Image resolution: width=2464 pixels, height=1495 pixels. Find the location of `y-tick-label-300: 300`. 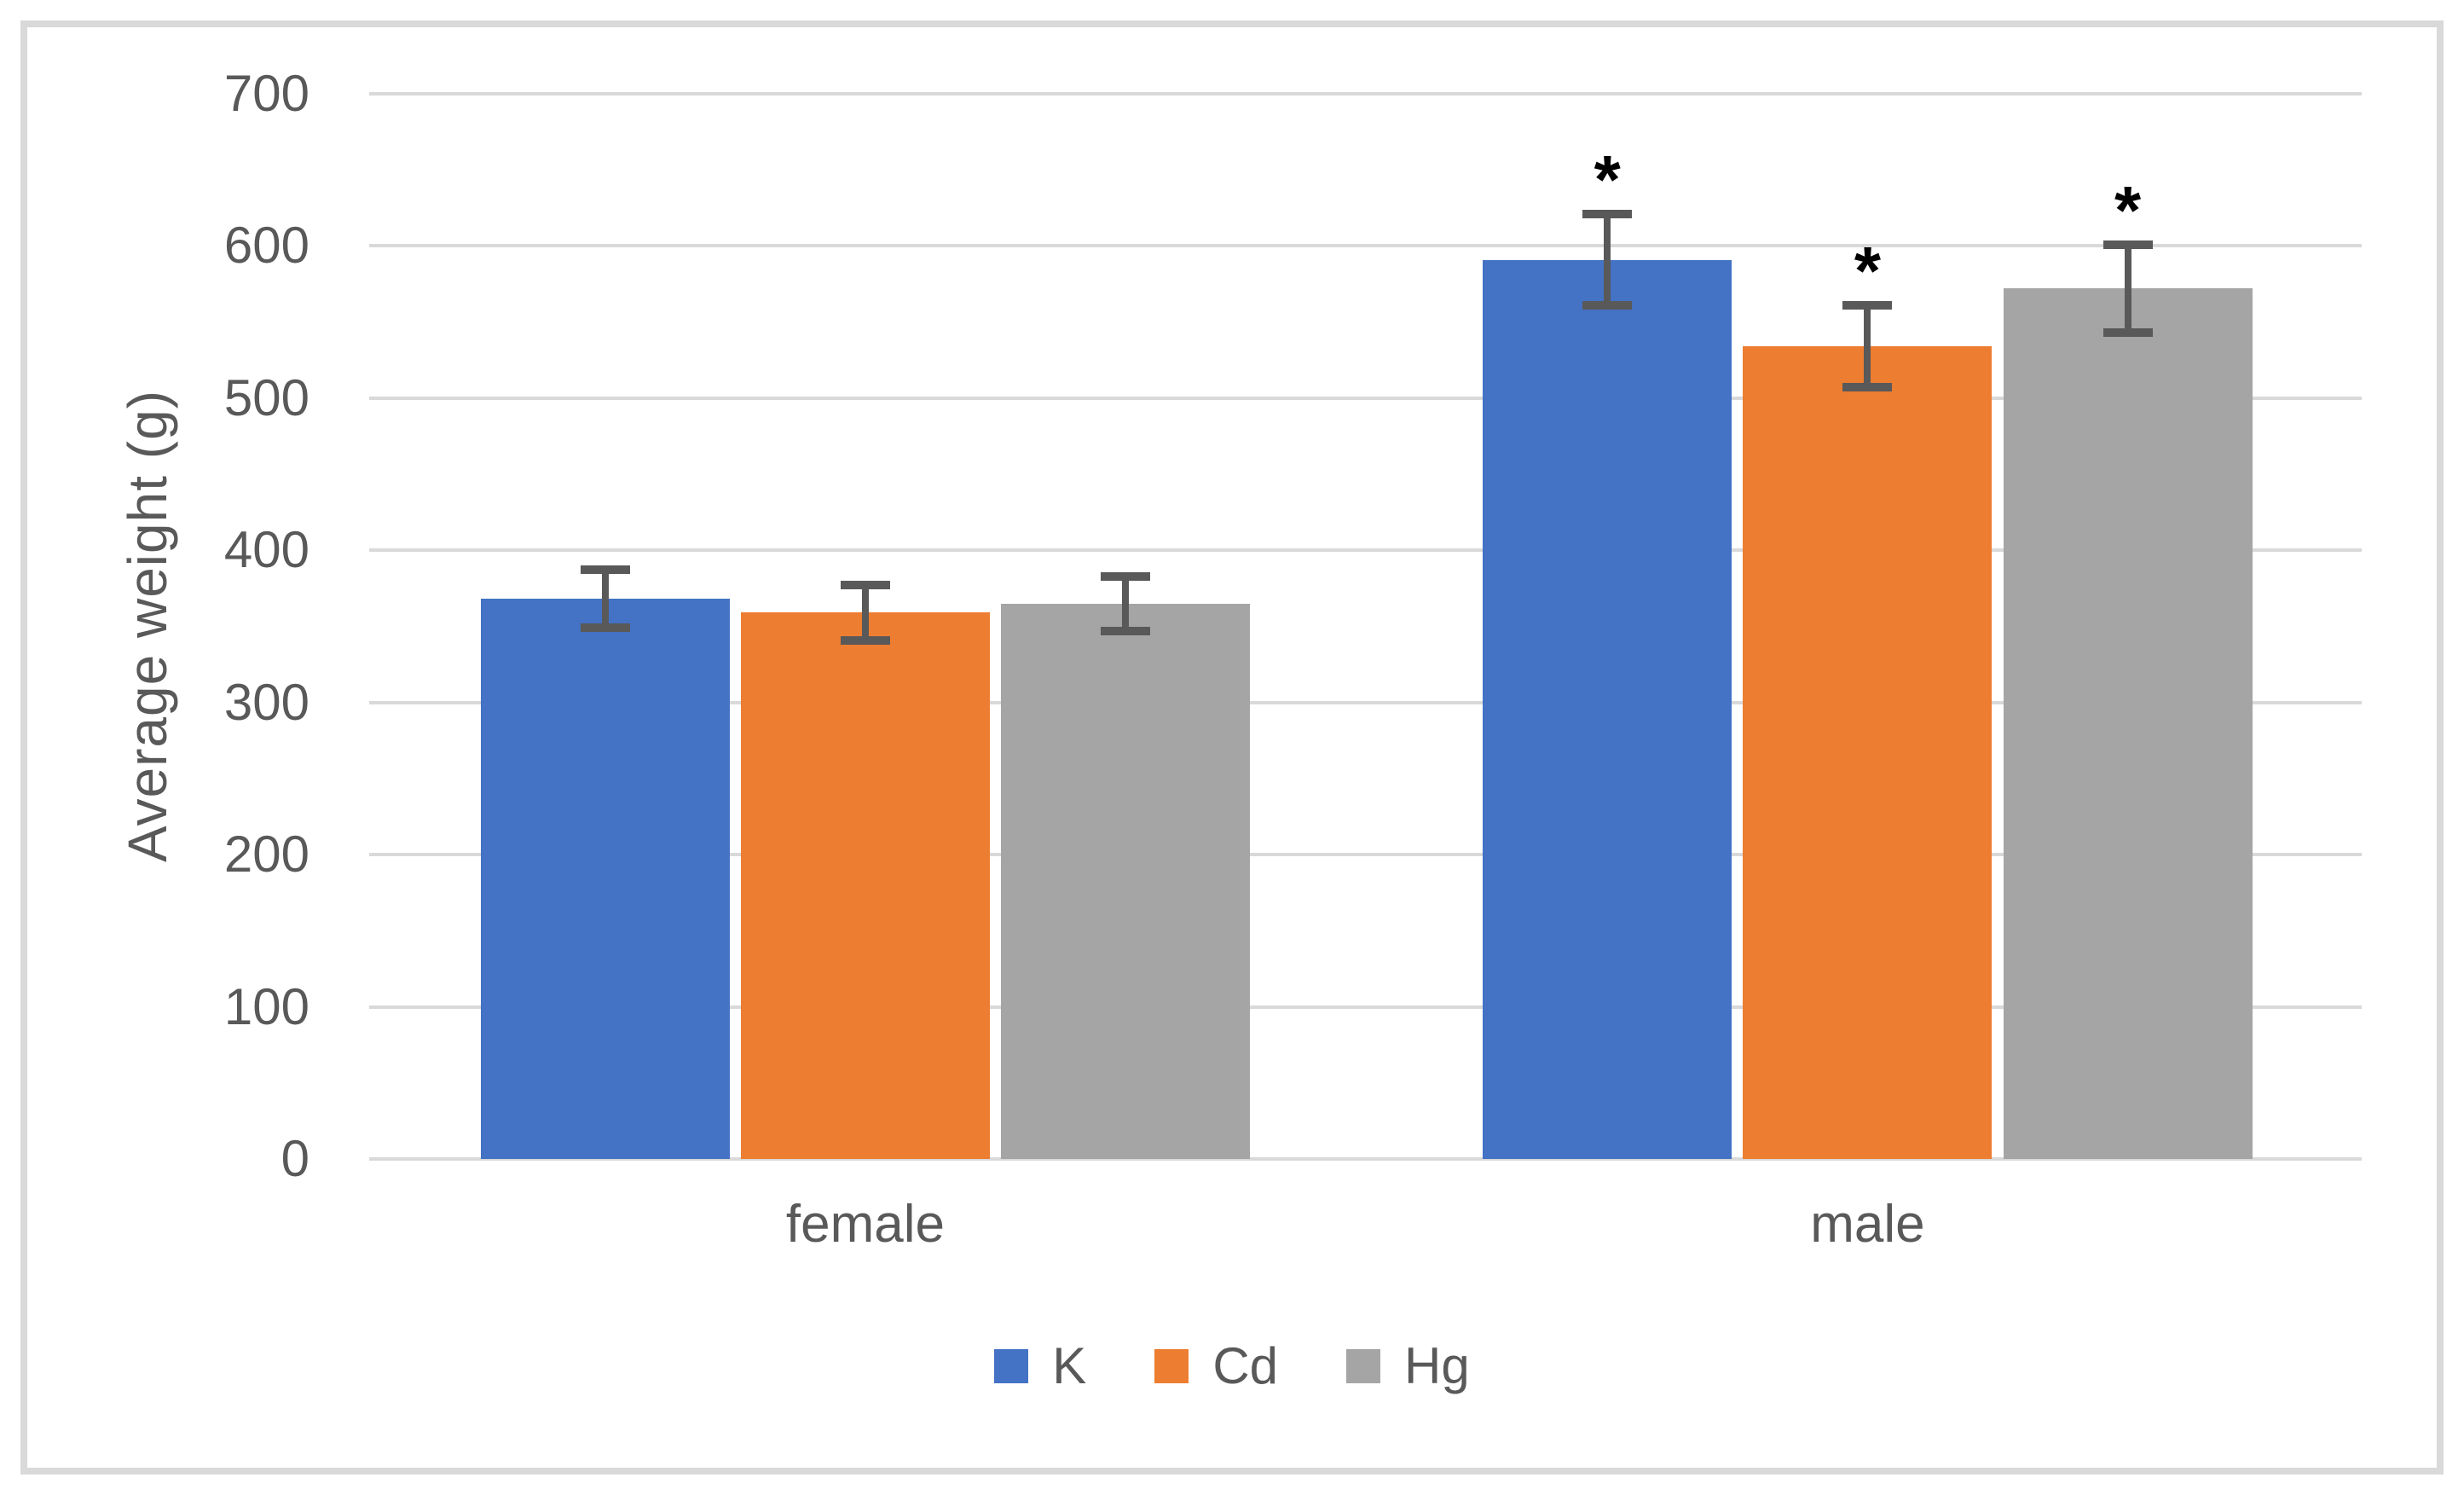

y-tick-label-300: 300 is located at coordinates (266, 702).